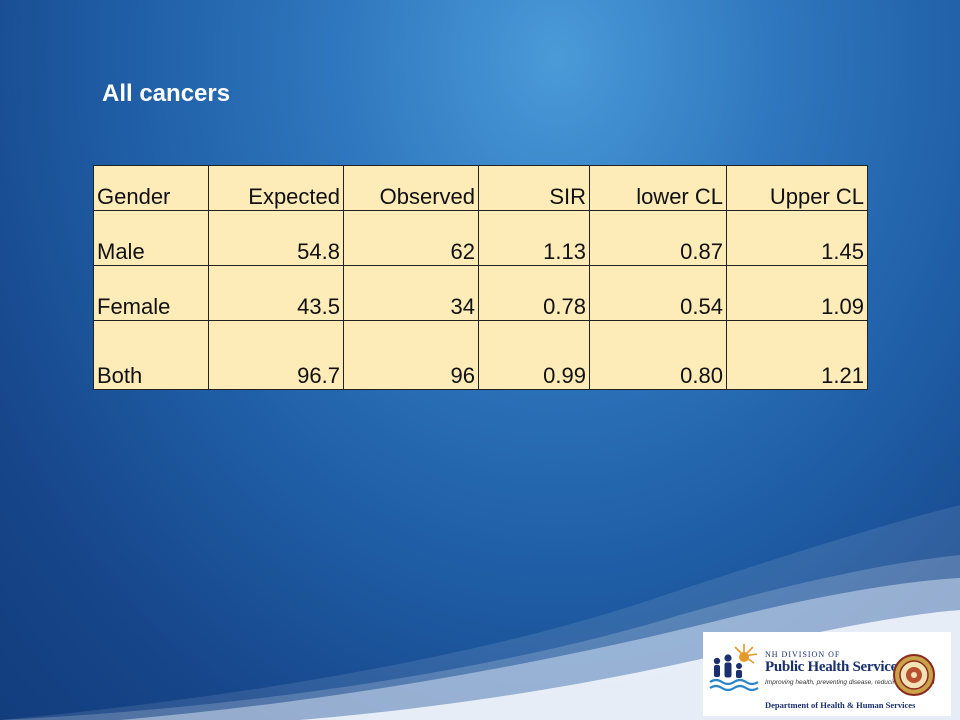 This screenshot has height=720, width=960. Describe the element at coordinates (534, 293) in the screenshot. I see `cell-sir: 0.78` at that location.